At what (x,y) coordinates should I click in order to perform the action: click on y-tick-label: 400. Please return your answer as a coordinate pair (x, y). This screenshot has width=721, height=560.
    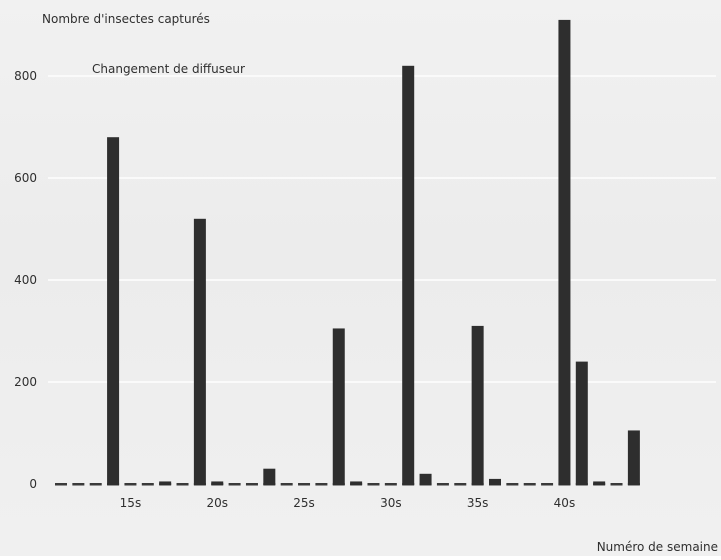
    Looking at the image, I should click on (25, 280).